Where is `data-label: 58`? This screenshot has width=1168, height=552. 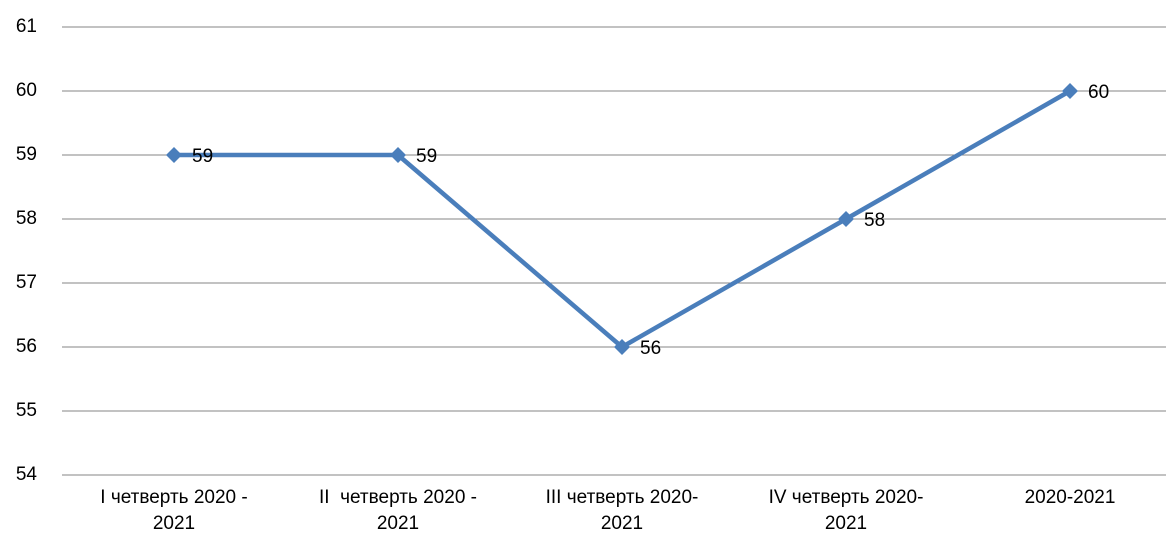 data-label: 58 is located at coordinates (874, 220).